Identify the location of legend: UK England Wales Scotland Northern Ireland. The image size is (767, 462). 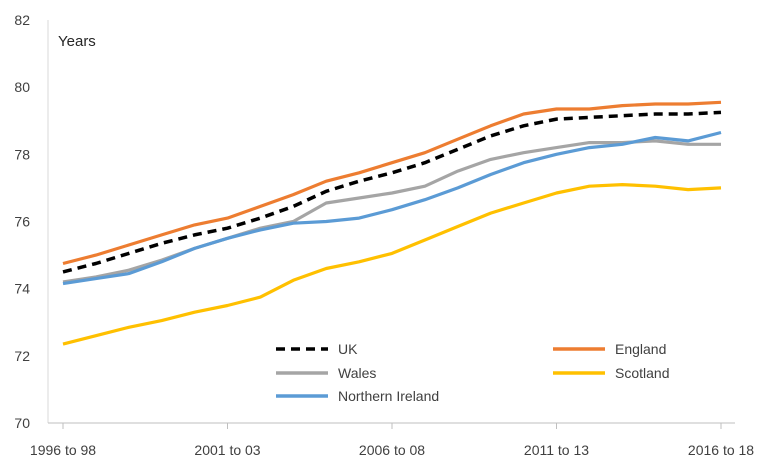
(472, 372).